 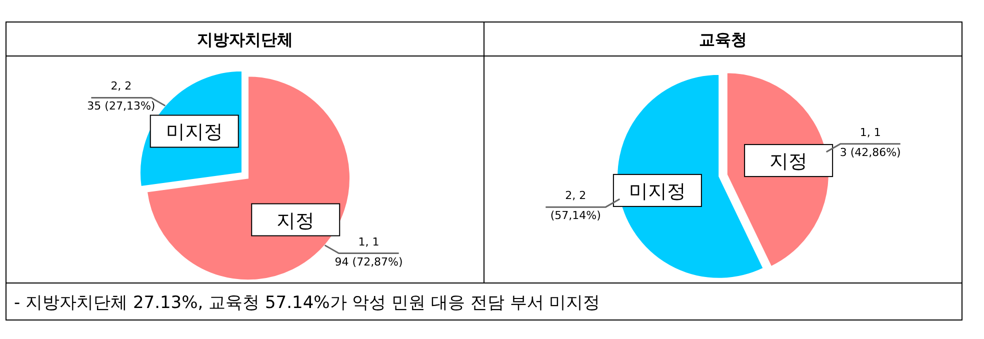 What do you see at coordinates (870, 142) in the screenshot?
I see `data-label: 1, 1 3 (42,86%)` at bounding box center [870, 142].